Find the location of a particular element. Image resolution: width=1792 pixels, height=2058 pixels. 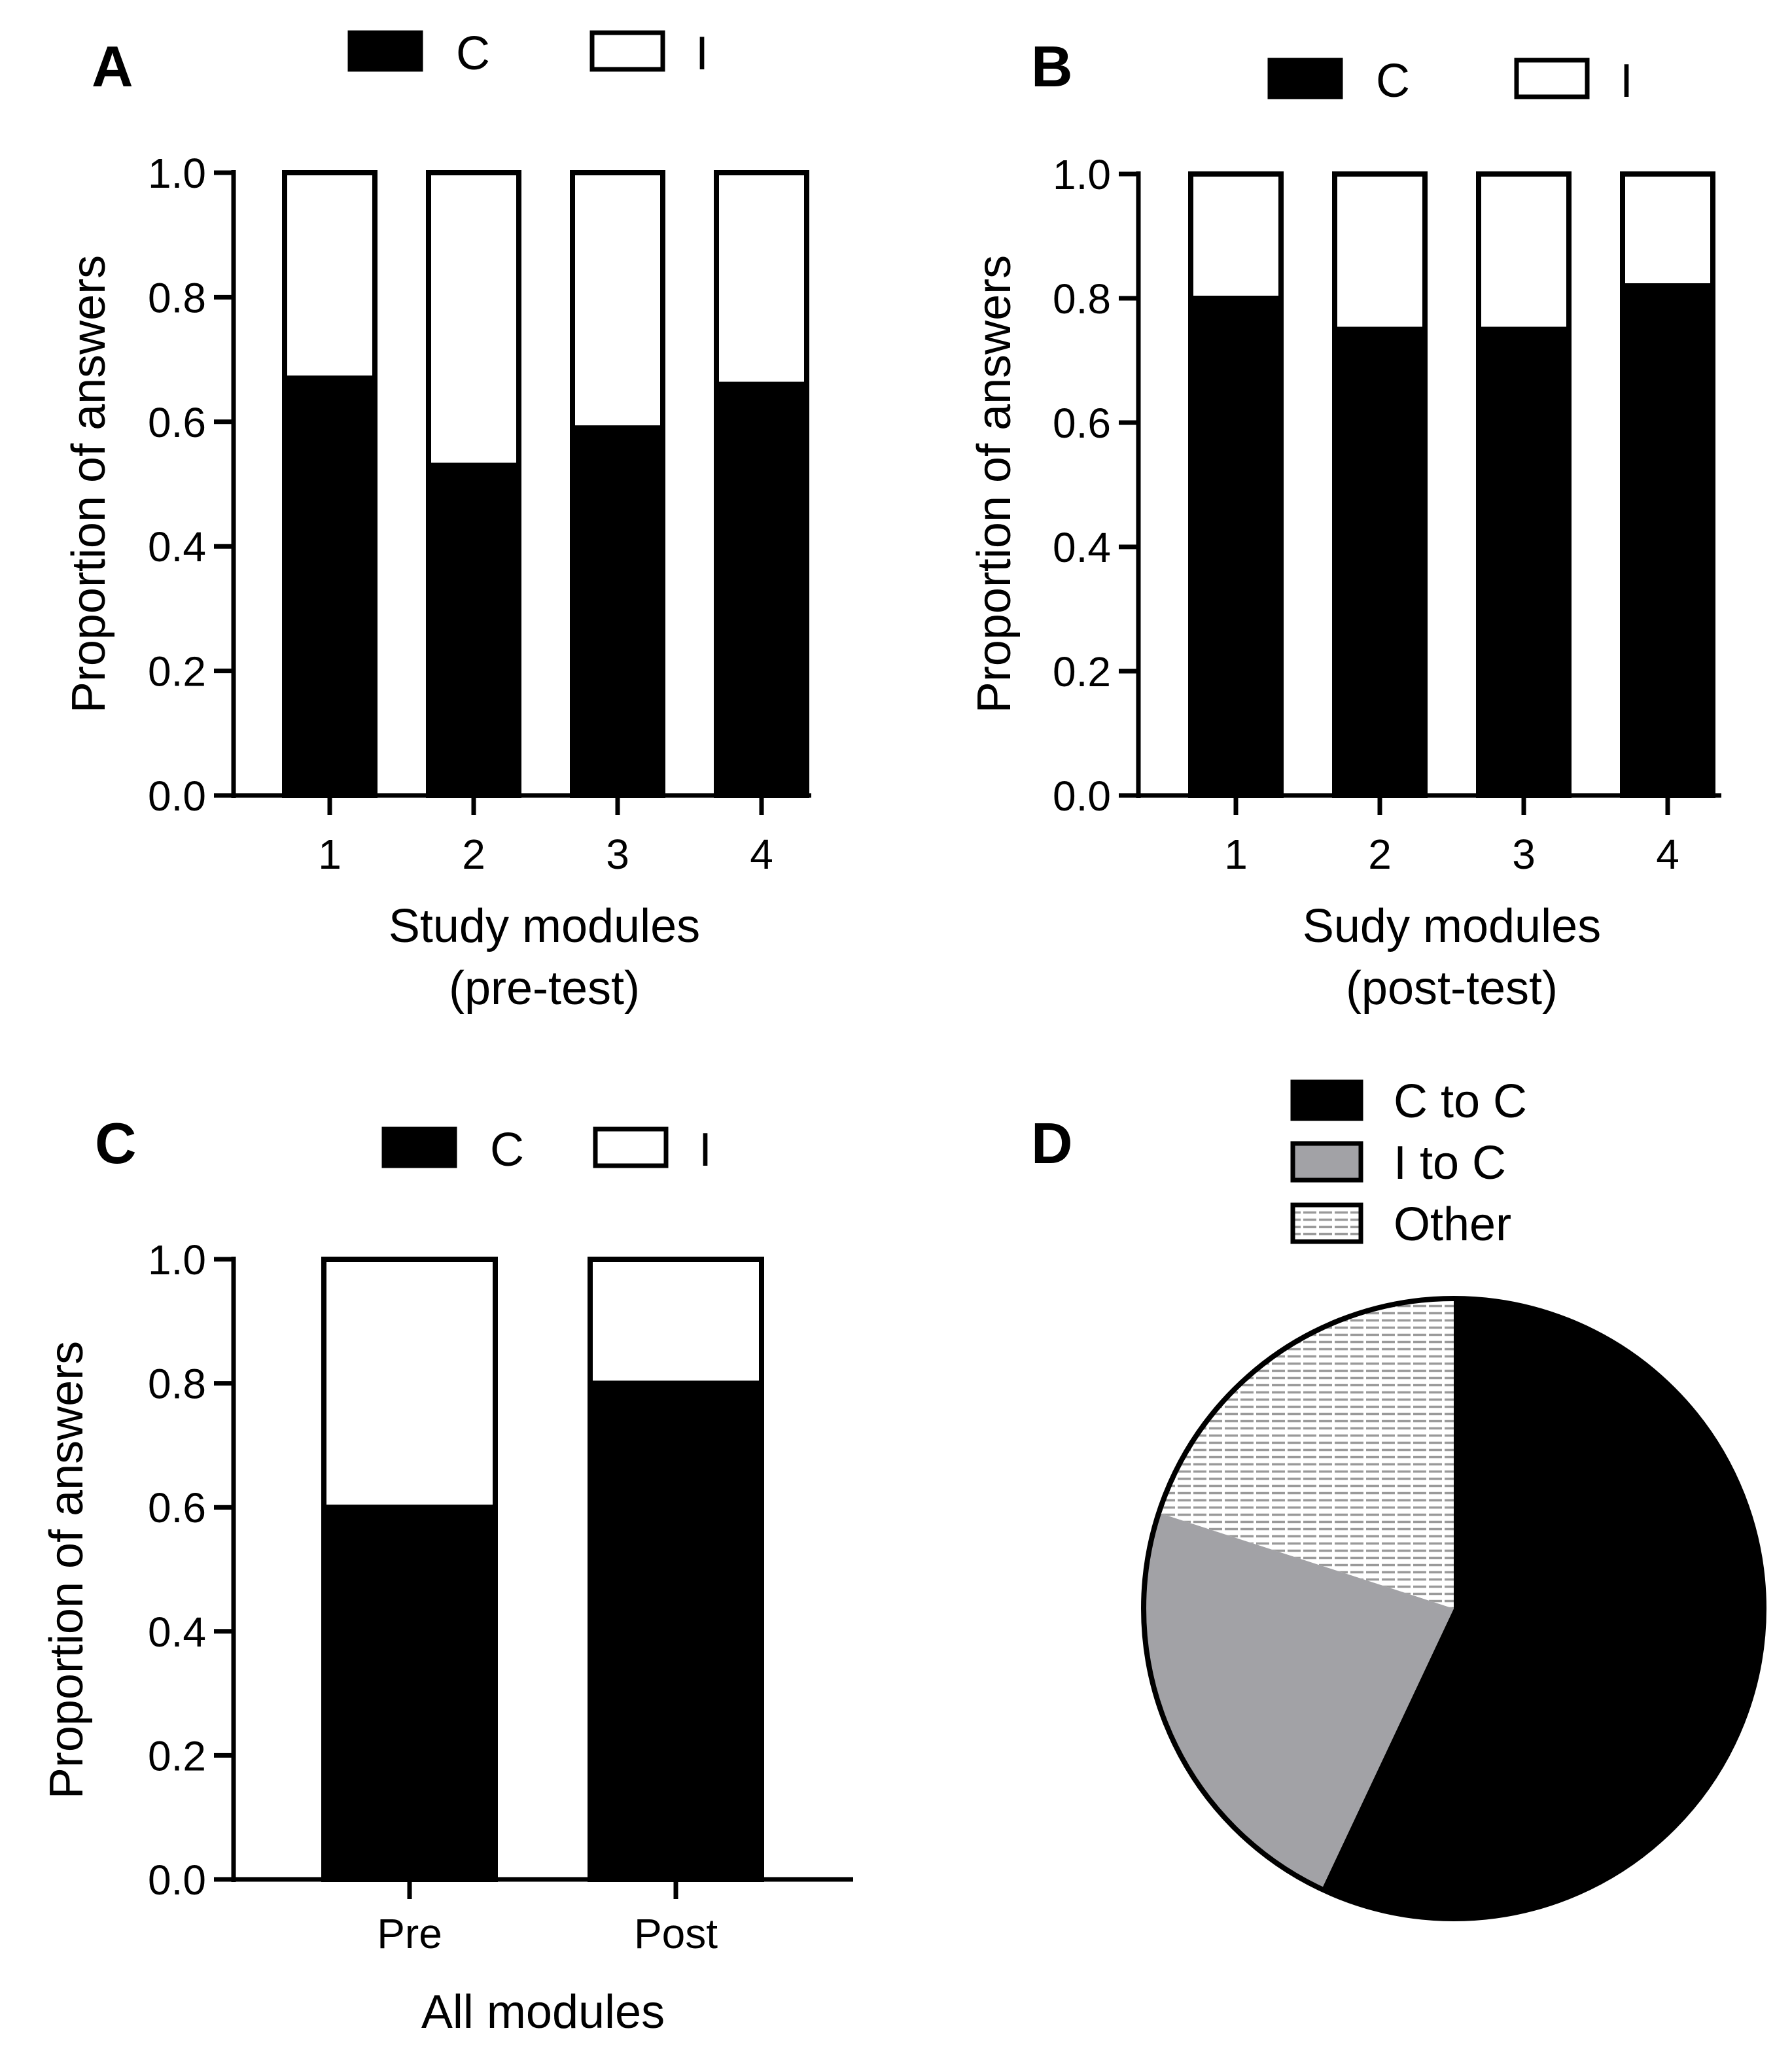

x-tick-label: Pre is located at coordinates (409, 1933).